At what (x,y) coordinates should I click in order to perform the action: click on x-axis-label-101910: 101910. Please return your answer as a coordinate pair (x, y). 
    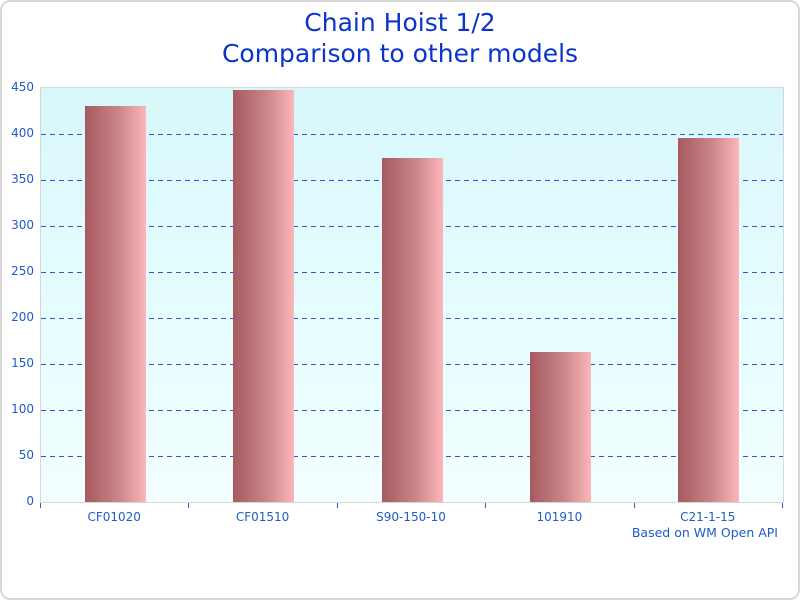
    Looking at the image, I should click on (559, 517).